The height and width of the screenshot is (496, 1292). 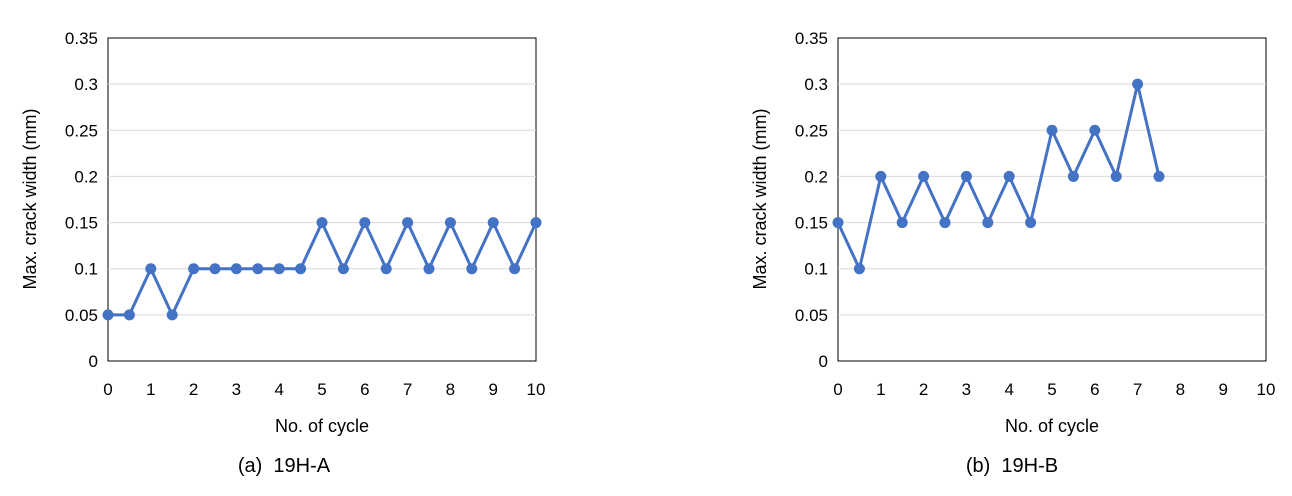 I want to click on chart-caption: (b) 19H-B, so click(x=1012, y=466).